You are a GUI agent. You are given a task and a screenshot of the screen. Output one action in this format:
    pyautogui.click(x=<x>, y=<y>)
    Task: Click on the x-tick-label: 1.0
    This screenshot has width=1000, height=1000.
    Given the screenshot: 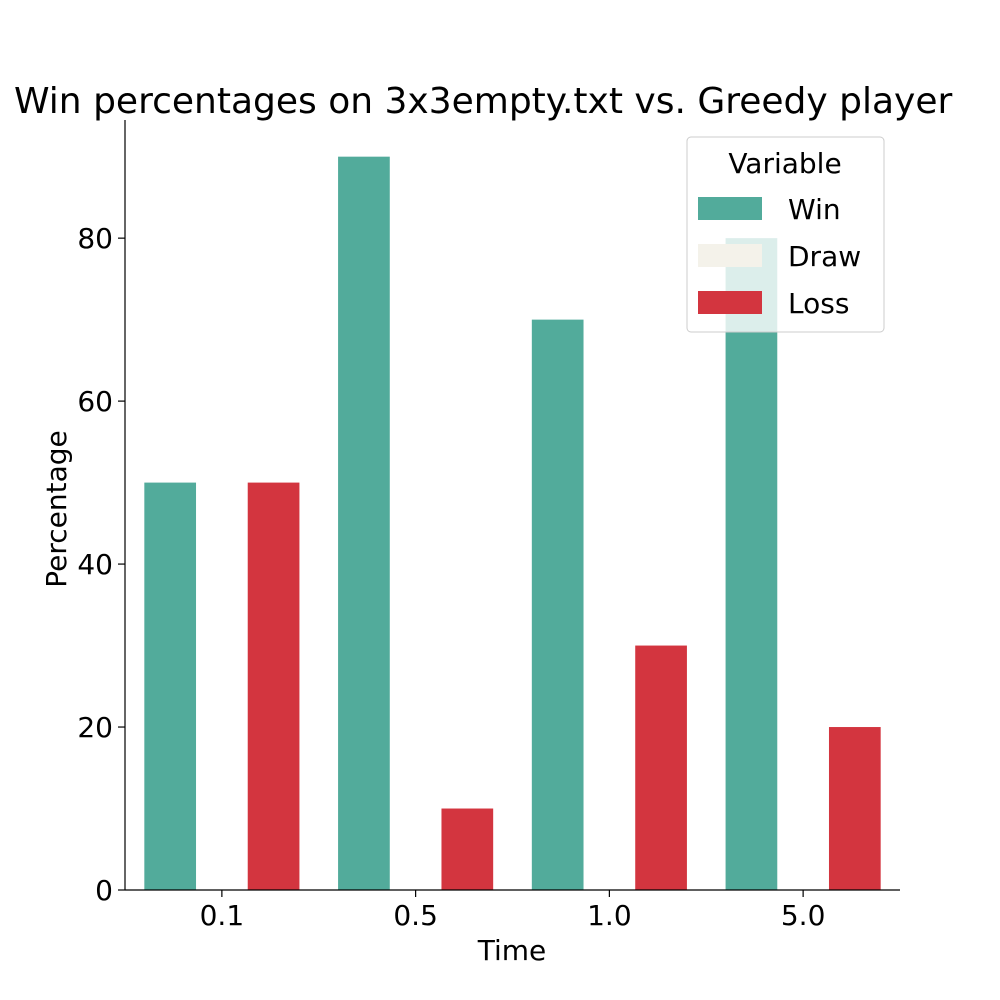 What is the action you would take?
    pyautogui.click(x=609, y=915)
    